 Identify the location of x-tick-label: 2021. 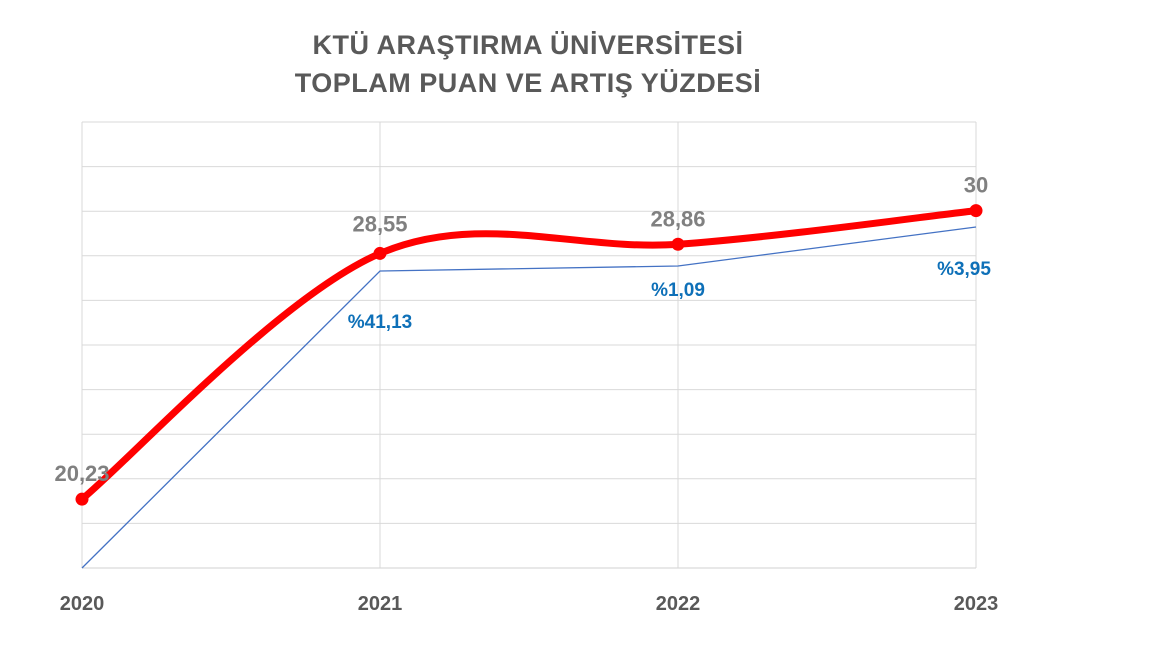
(380, 604).